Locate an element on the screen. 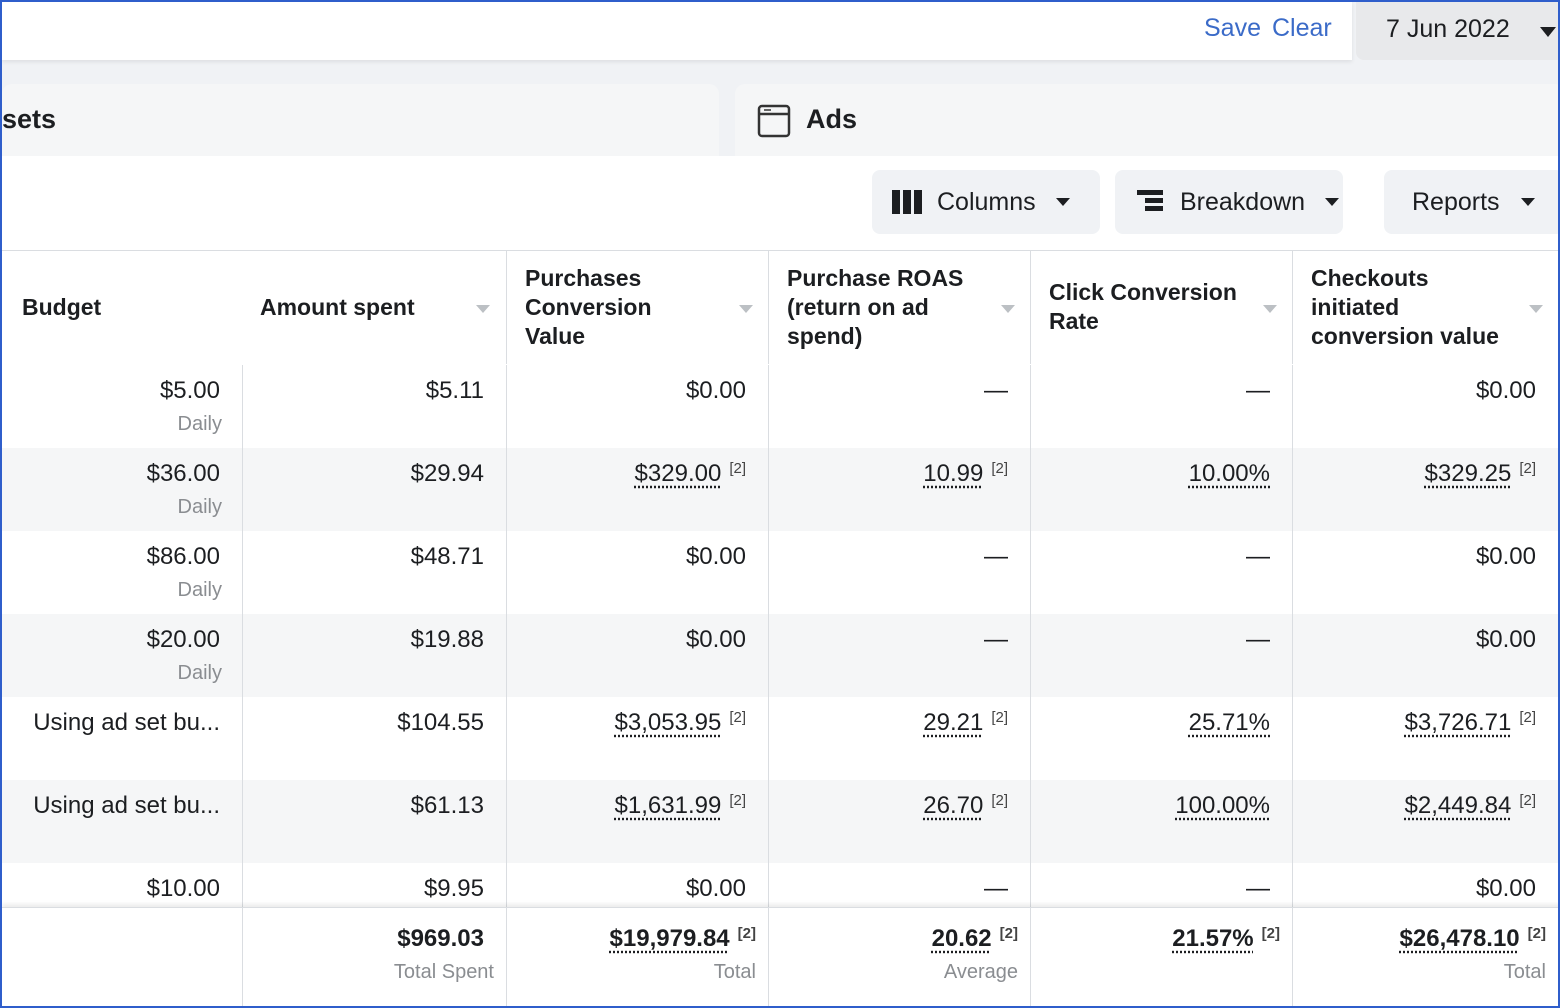  value-text: 100.00% is located at coordinates (1222, 805).